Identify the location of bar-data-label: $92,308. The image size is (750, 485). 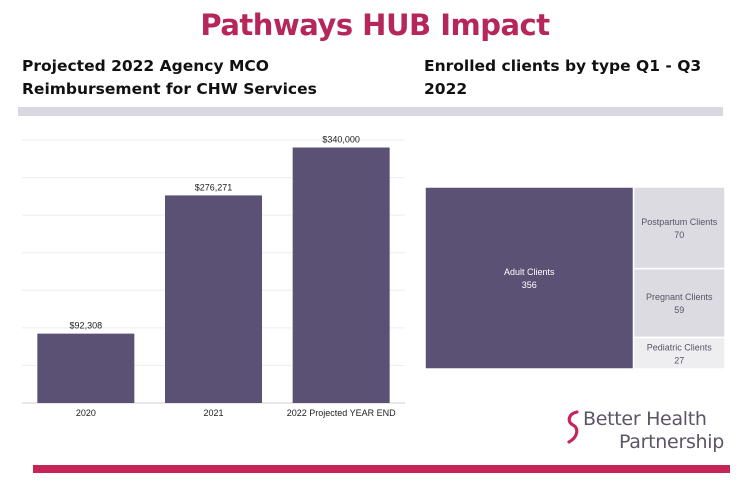
(86, 326).